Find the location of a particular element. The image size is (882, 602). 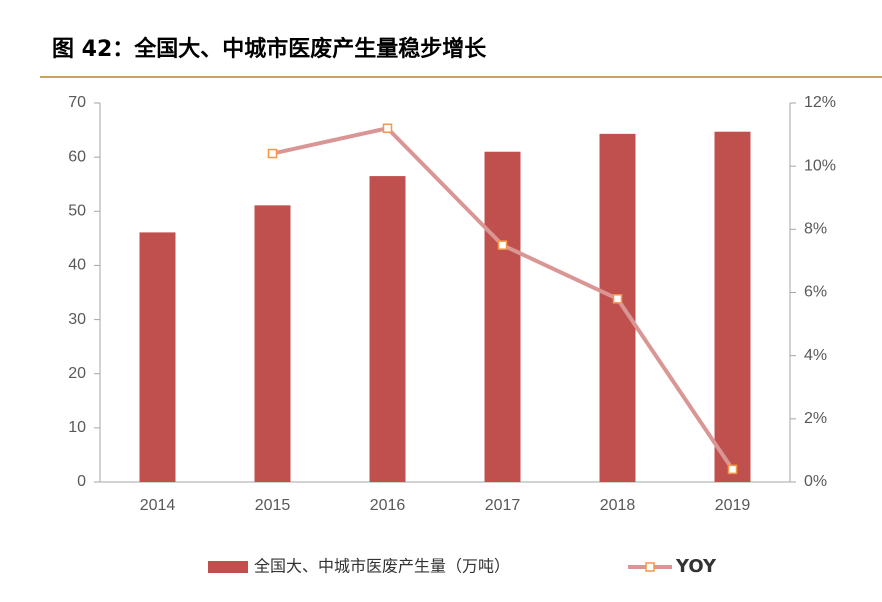

y-tick-label: 40 is located at coordinates (77, 265).